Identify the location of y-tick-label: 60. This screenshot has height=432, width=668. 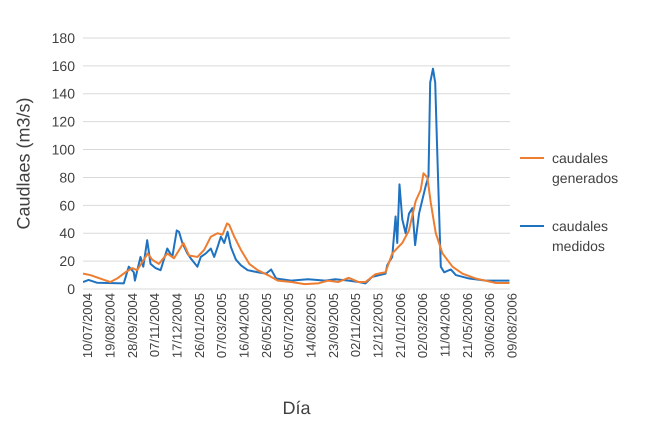
(67, 205).